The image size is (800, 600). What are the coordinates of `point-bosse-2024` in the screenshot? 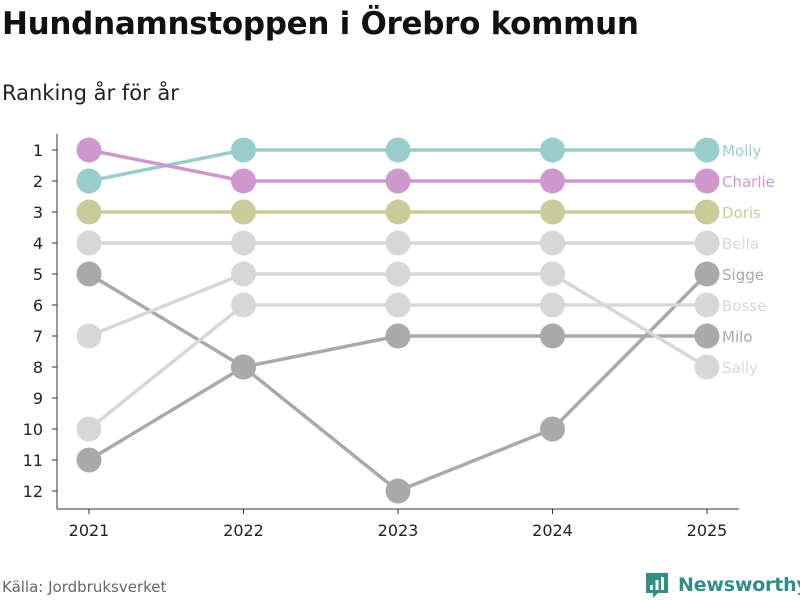 It's located at (552, 305).